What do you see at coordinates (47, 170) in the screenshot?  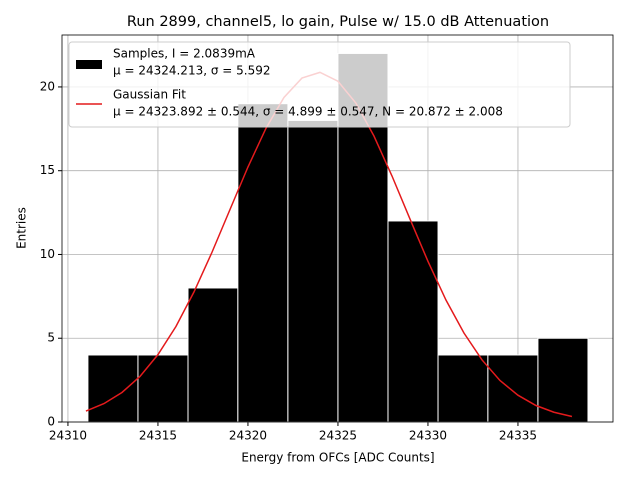 I see `y-tick-label: 15` at bounding box center [47, 170].